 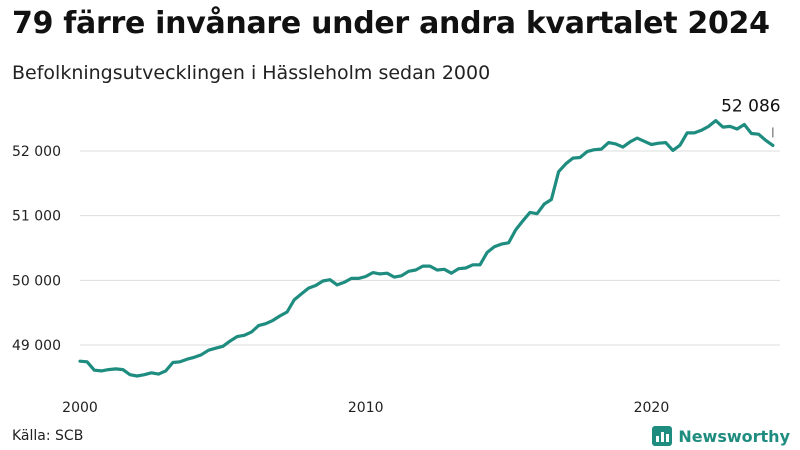 What do you see at coordinates (652, 408) in the screenshot?
I see `x-tick-label: 2020` at bounding box center [652, 408].